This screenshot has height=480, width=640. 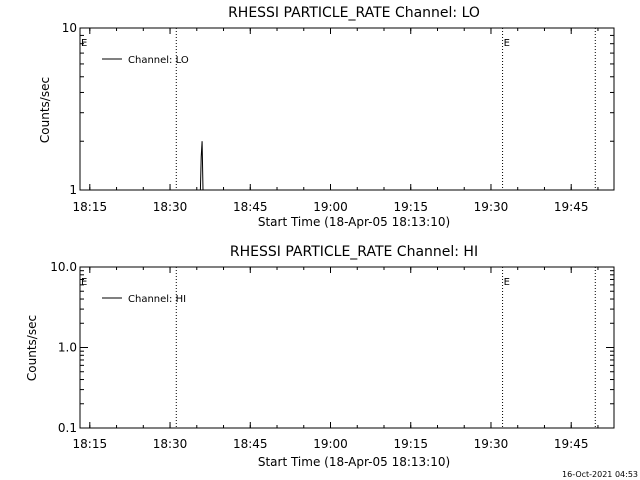 I want to click on panel2-x-tick-label: 18:45, so click(x=250, y=444).